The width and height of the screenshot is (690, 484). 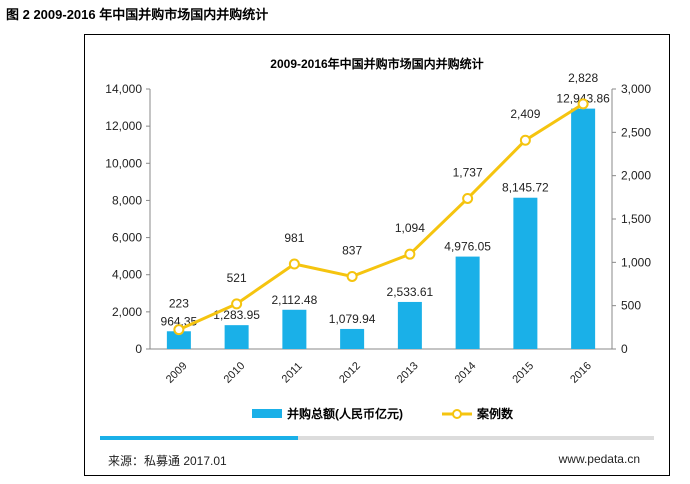 I want to click on x-tick-label: 2009, so click(x=177, y=373).